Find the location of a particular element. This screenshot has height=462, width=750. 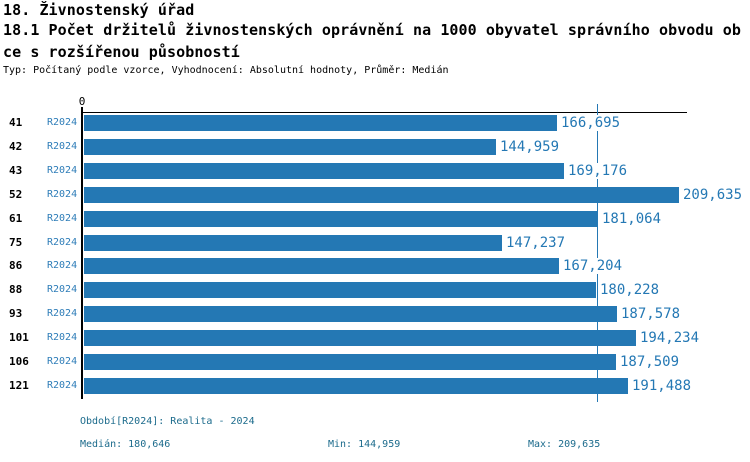

bar-value-label: 181,064 is located at coordinates (633, 219).